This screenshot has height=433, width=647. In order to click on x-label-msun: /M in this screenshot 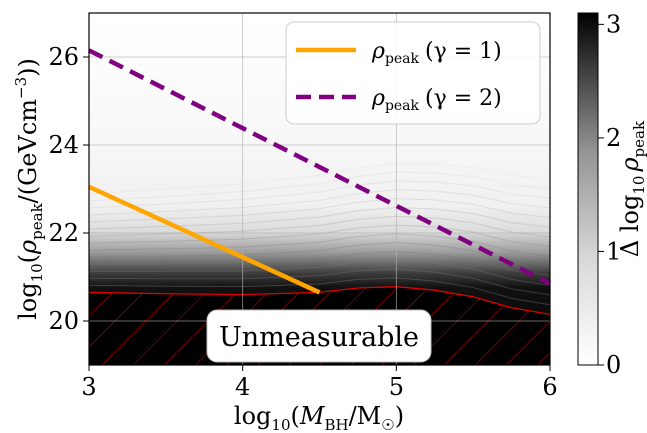, I will do `click(365, 416)`.